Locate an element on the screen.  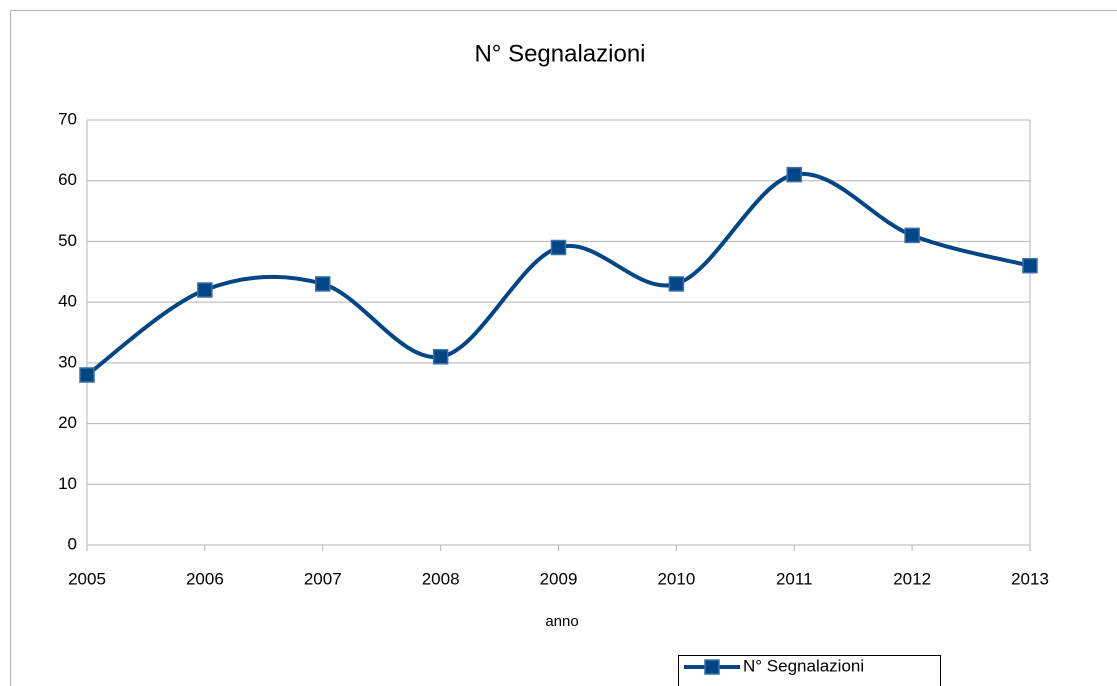
chart-title: N° Segnalazioni is located at coordinates (559, 53).